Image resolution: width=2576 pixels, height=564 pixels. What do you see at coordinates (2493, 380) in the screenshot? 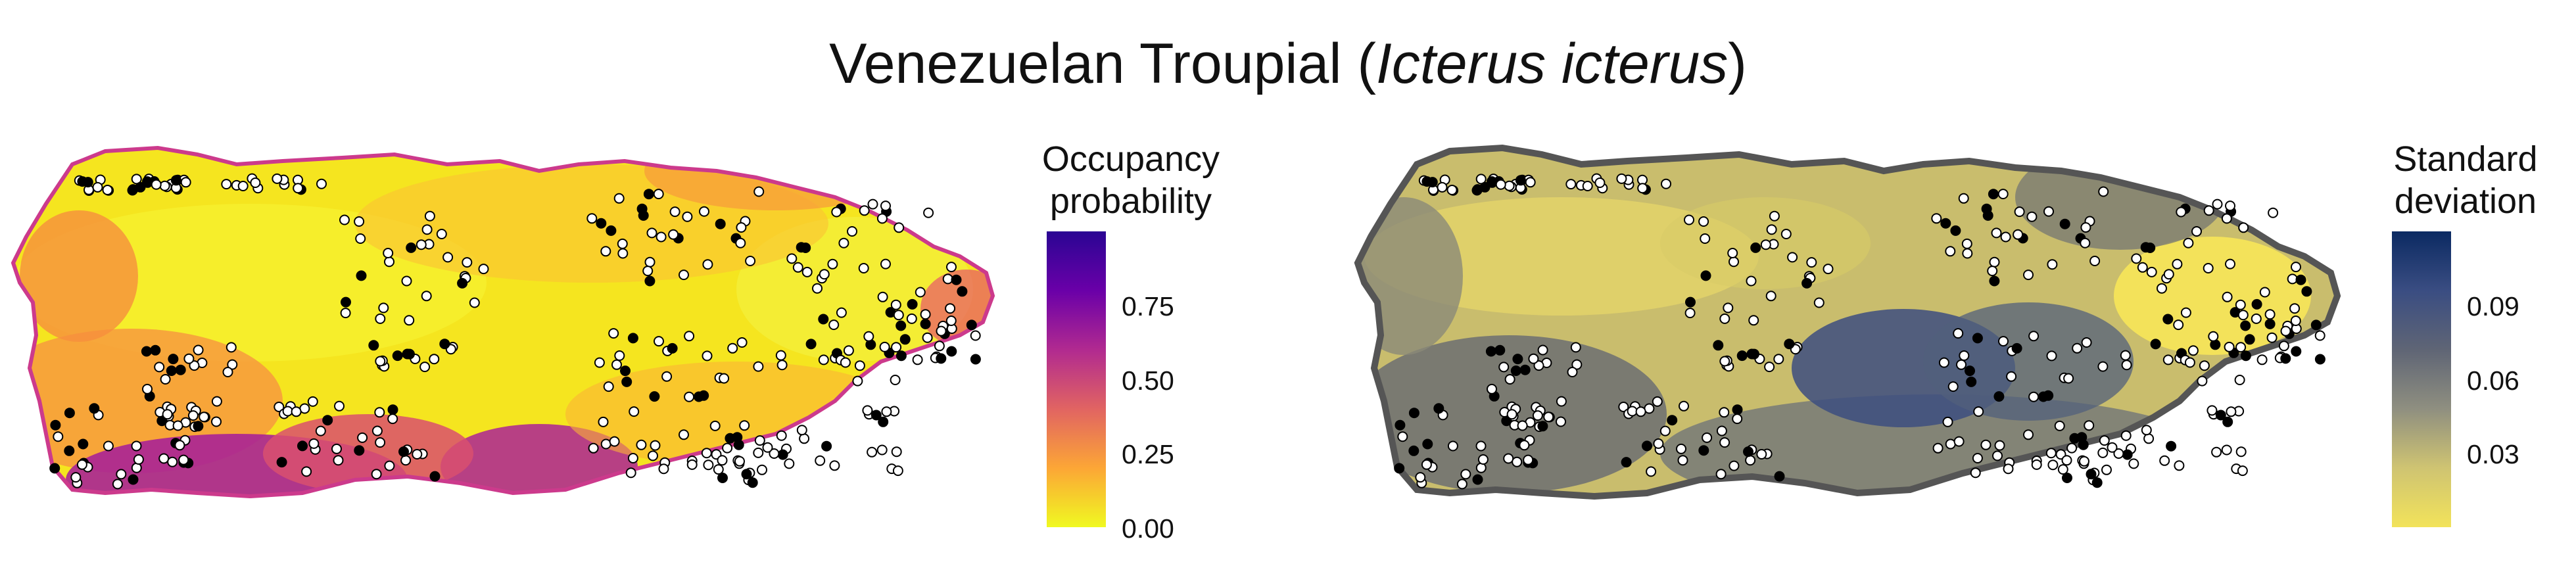
I see `sd-tick: 0.06` at bounding box center [2493, 380].